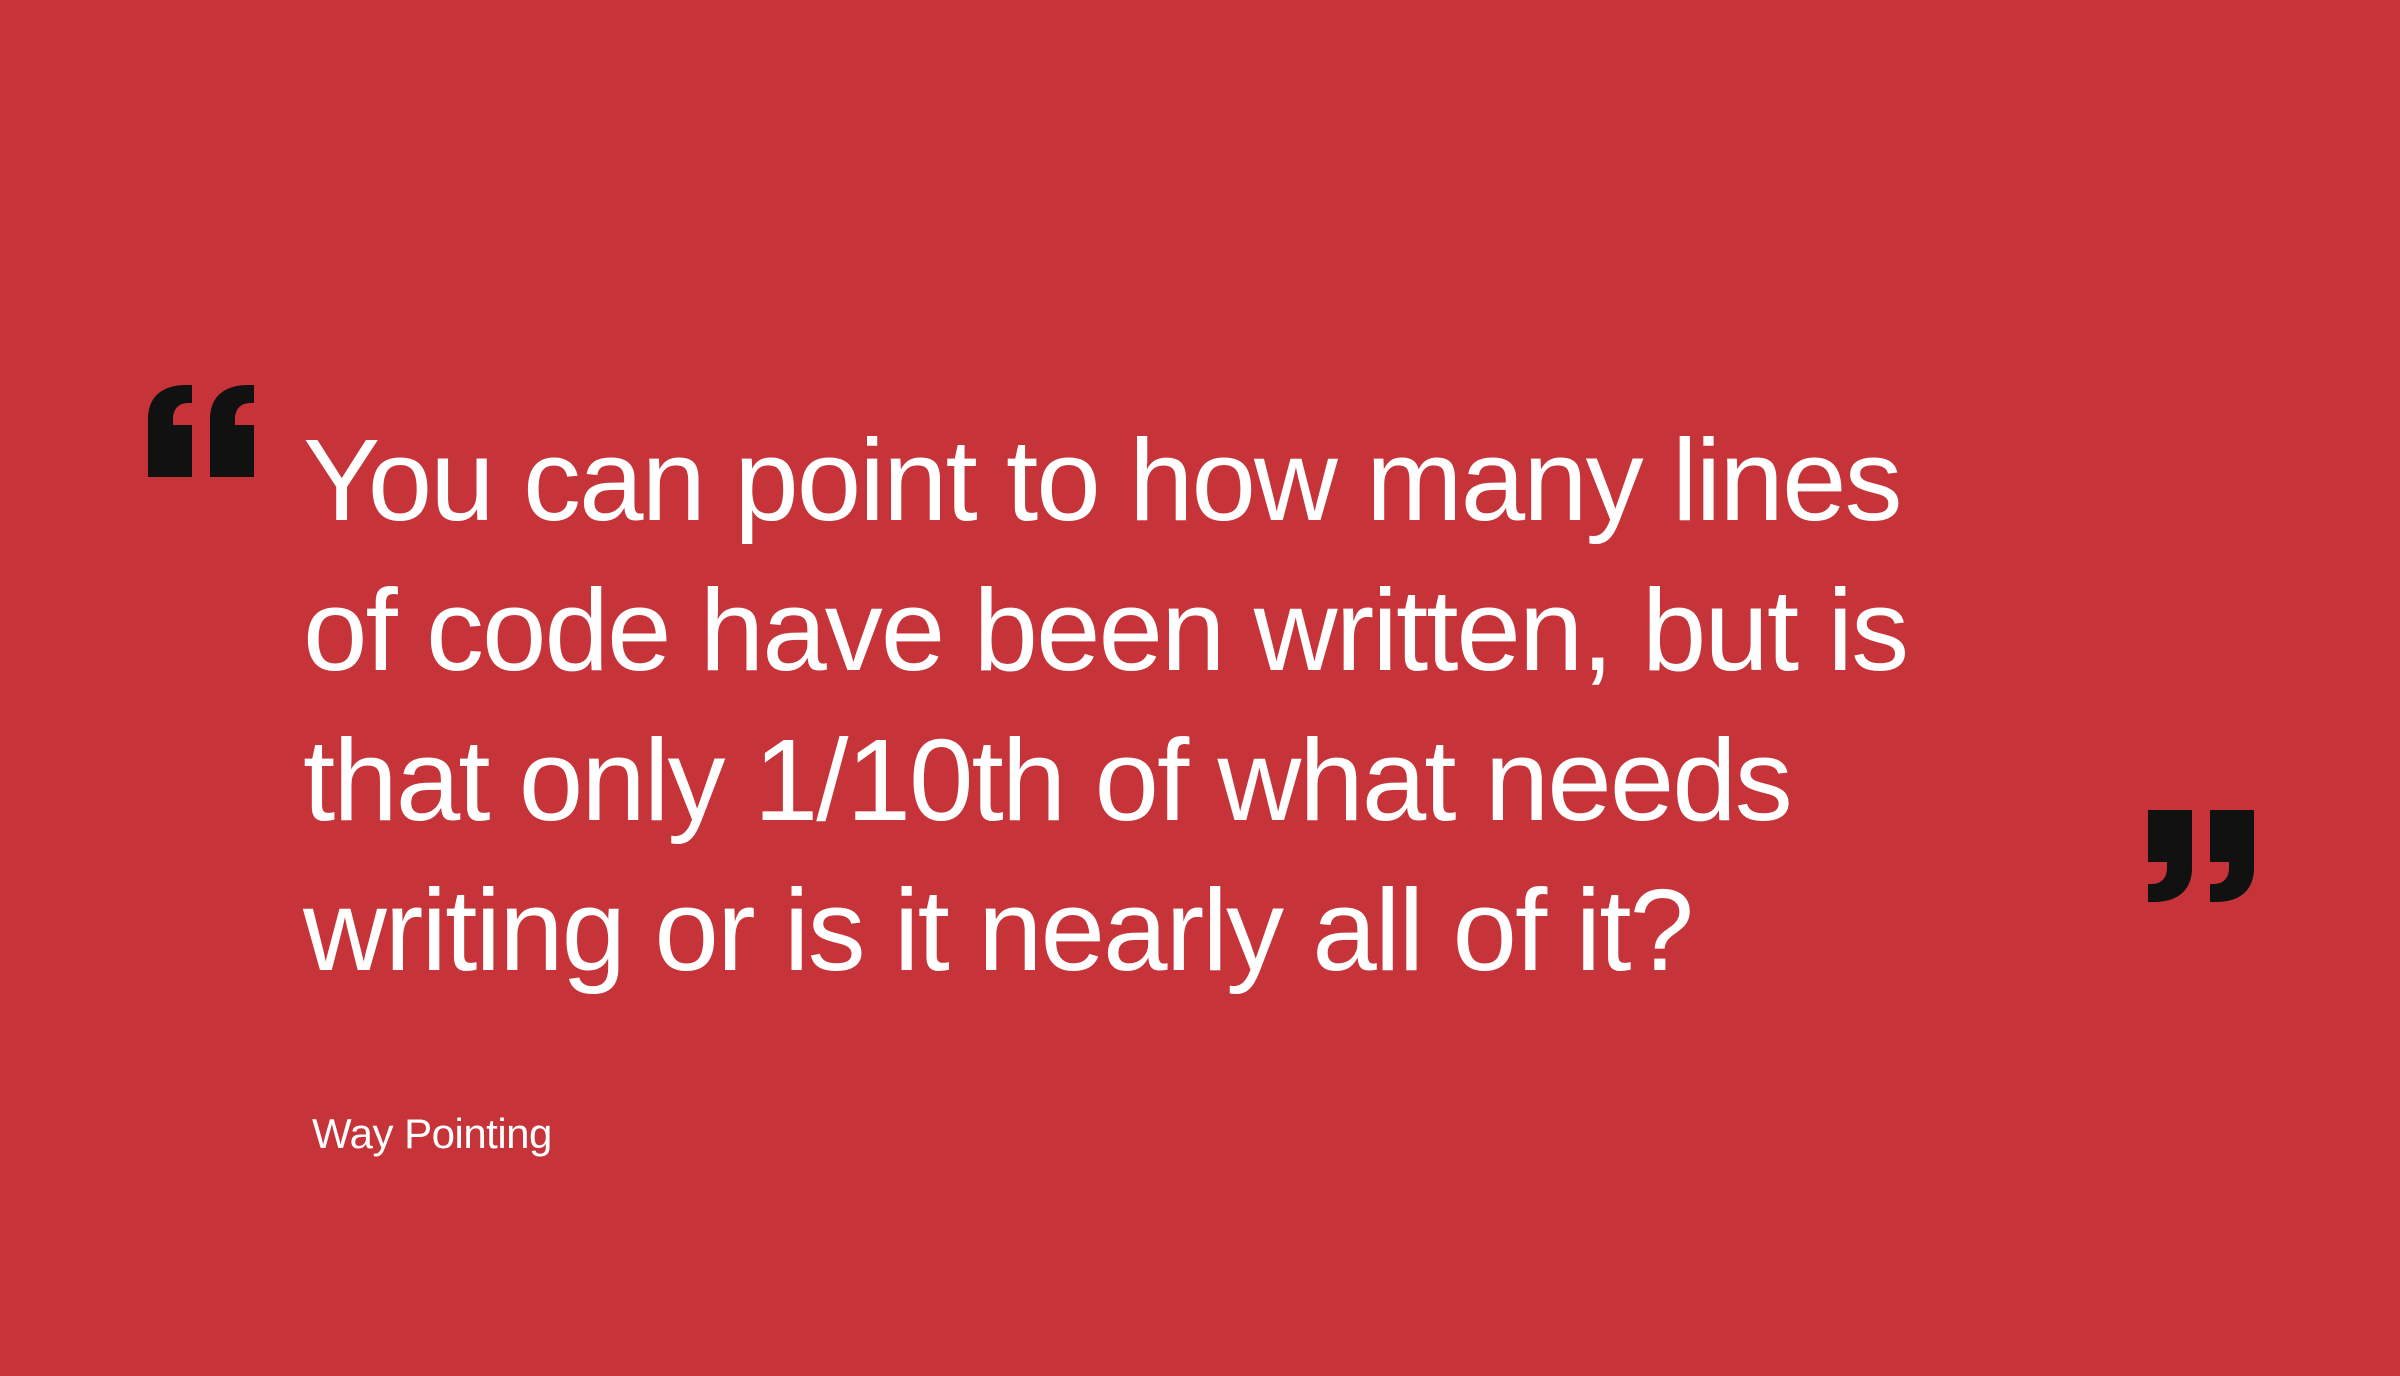 The height and width of the screenshot is (1376, 2400). I want to click on quote-line-1: You can point to how many lines, so click(1102, 480).